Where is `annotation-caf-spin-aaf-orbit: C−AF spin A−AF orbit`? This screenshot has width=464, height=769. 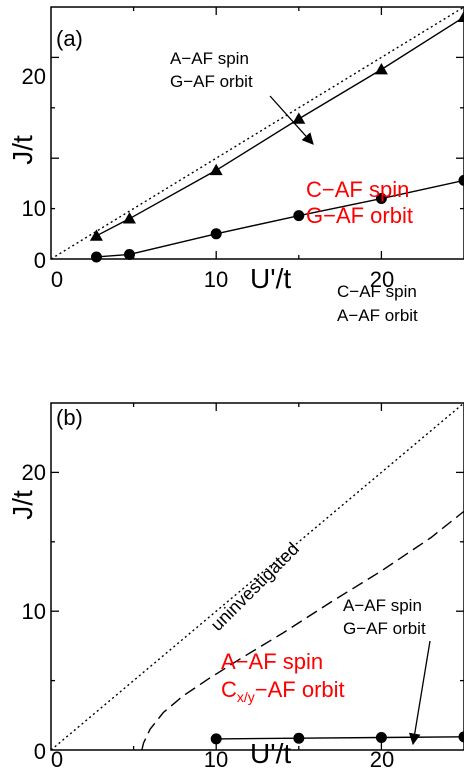
annotation-caf-spin-aaf-orbit: C−AF spin A−AF orbit is located at coordinates (377, 303).